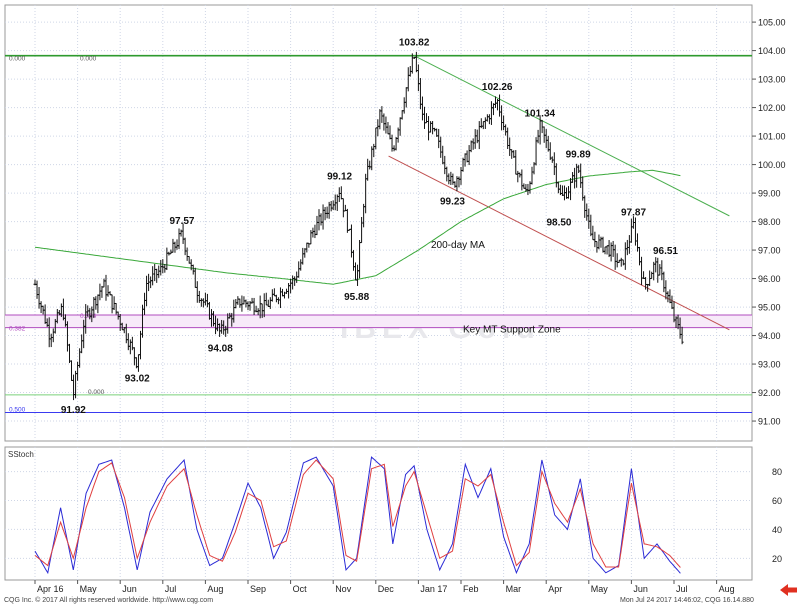 The image size is (800, 609). I want to click on fib-label: 0.382, so click(17, 329).